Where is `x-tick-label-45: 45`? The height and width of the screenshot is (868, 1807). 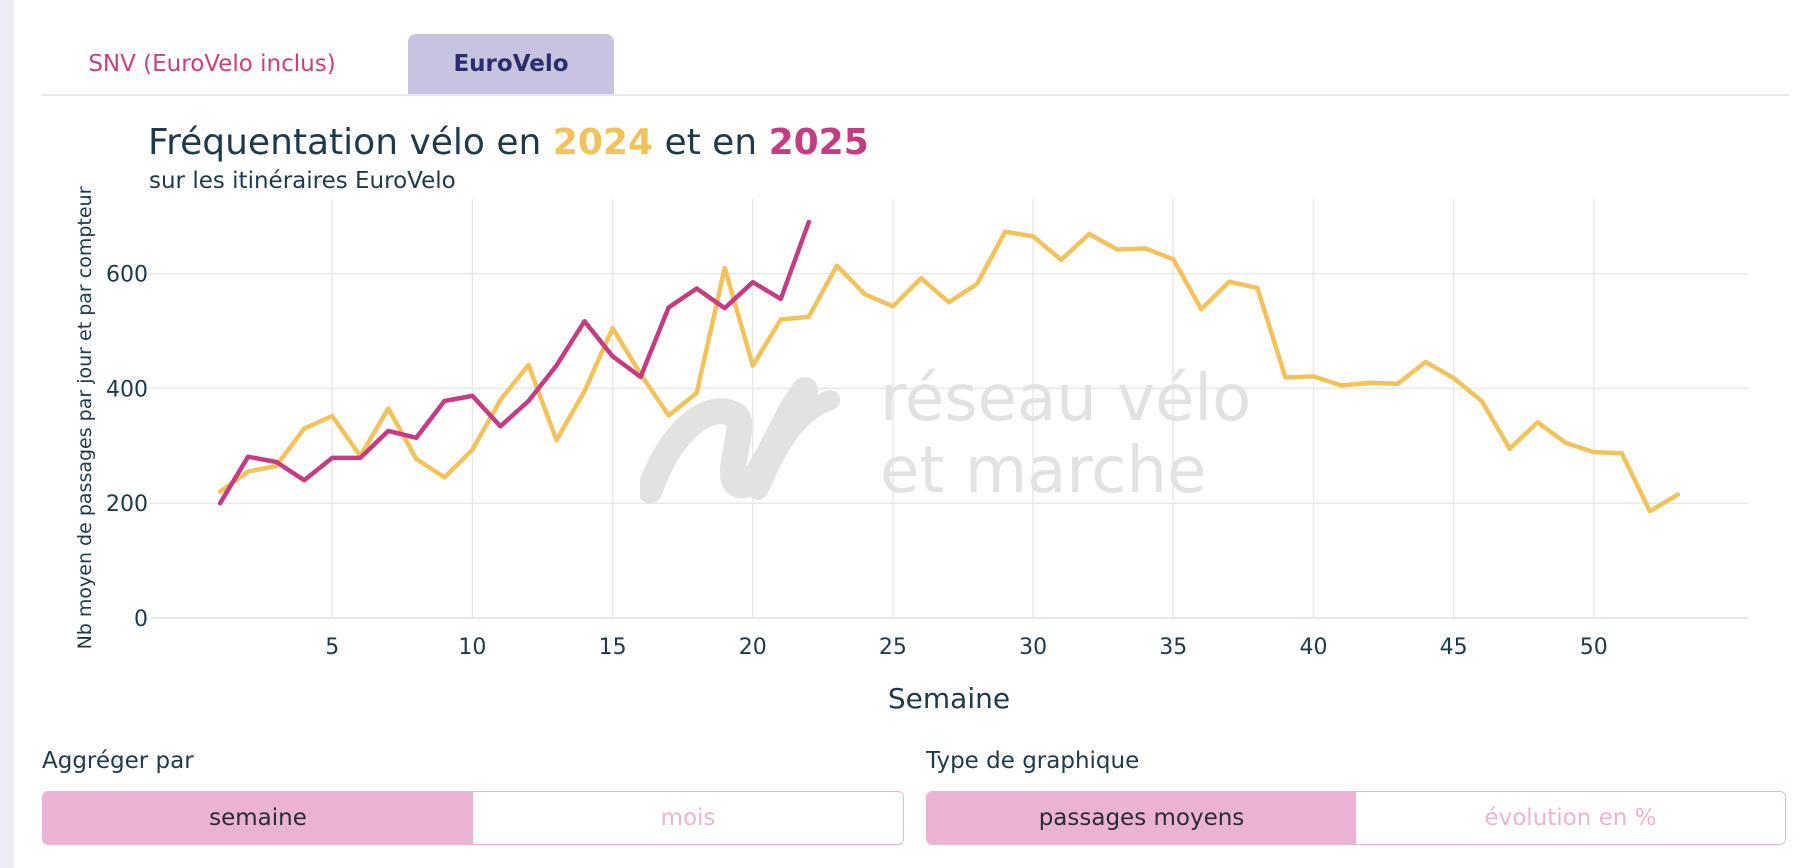 x-tick-label-45: 45 is located at coordinates (1454, 647).